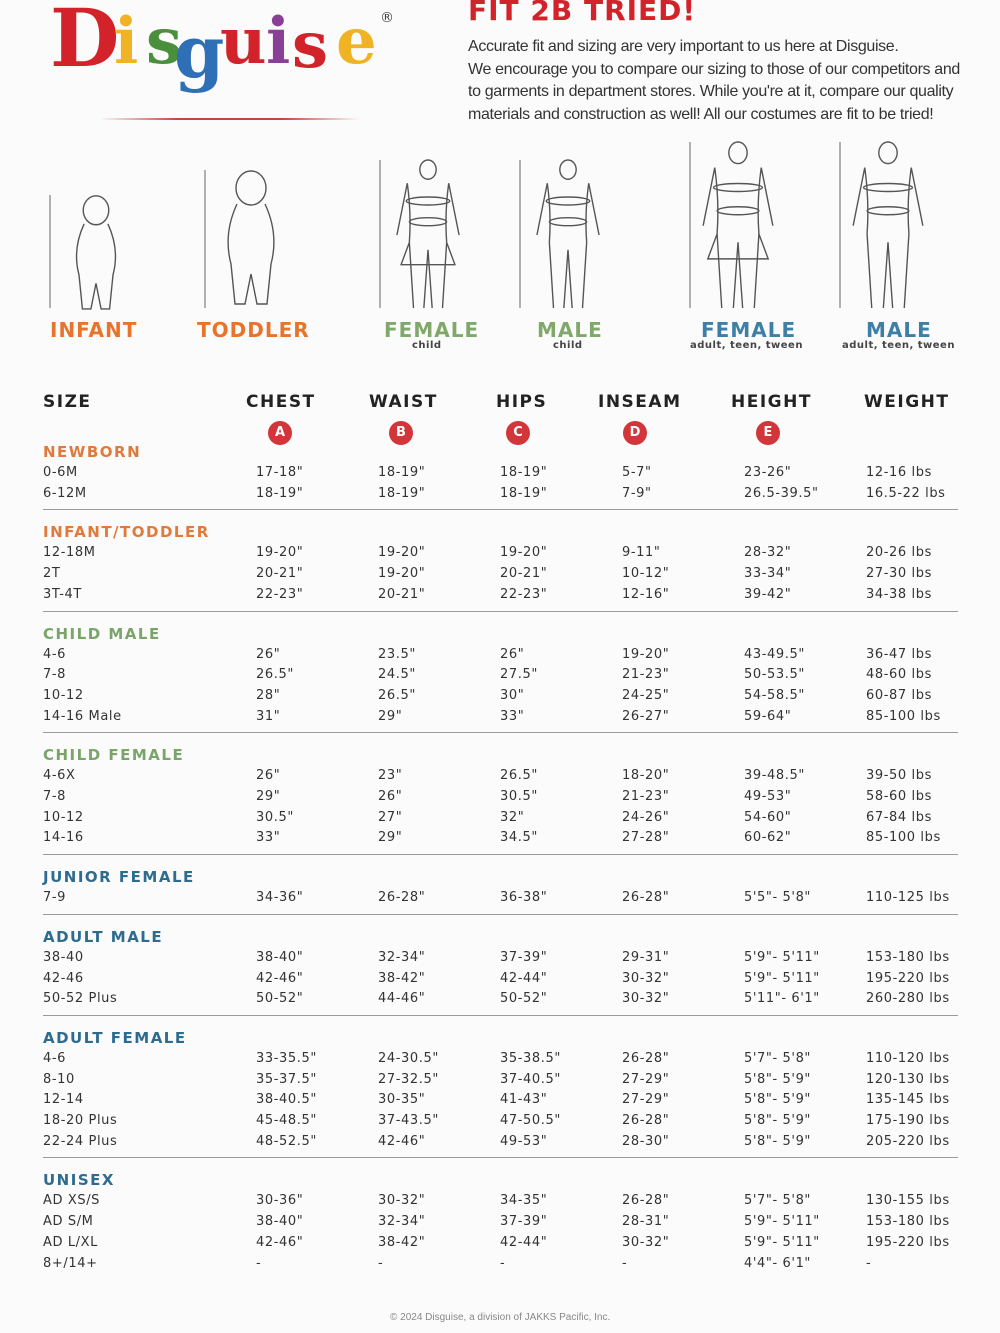  I want to click on value-cell: 120-130 lbs, so click(908, 1079).